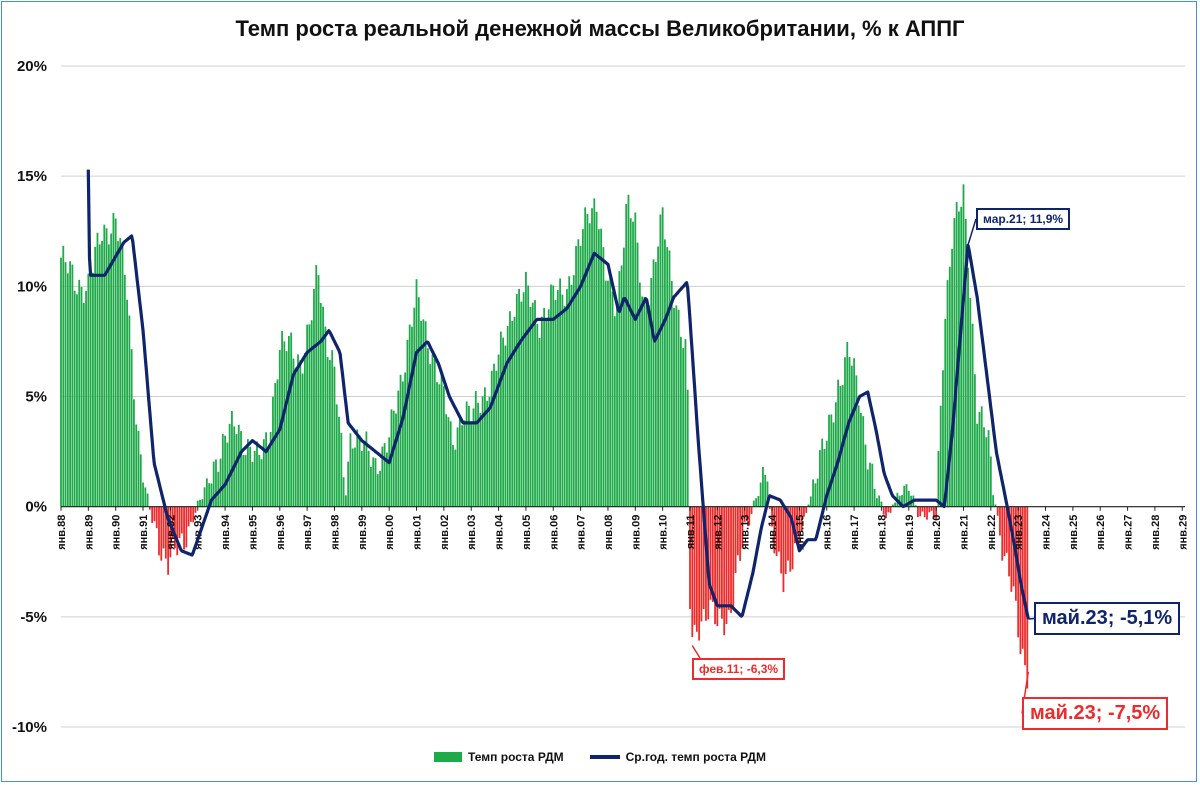  I want to click on legend-item-bars: Темп роста РДМ, so click(499, 757).